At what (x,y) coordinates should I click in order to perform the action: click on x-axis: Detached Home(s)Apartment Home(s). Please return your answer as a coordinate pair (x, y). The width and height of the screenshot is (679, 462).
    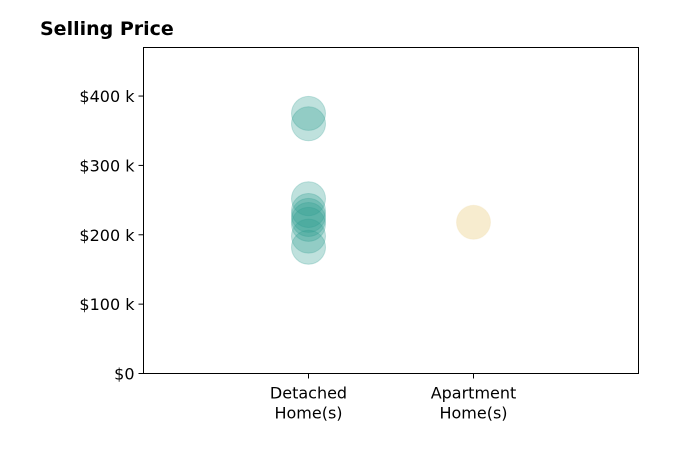
    Looking at the image, I should click on (393, 398).